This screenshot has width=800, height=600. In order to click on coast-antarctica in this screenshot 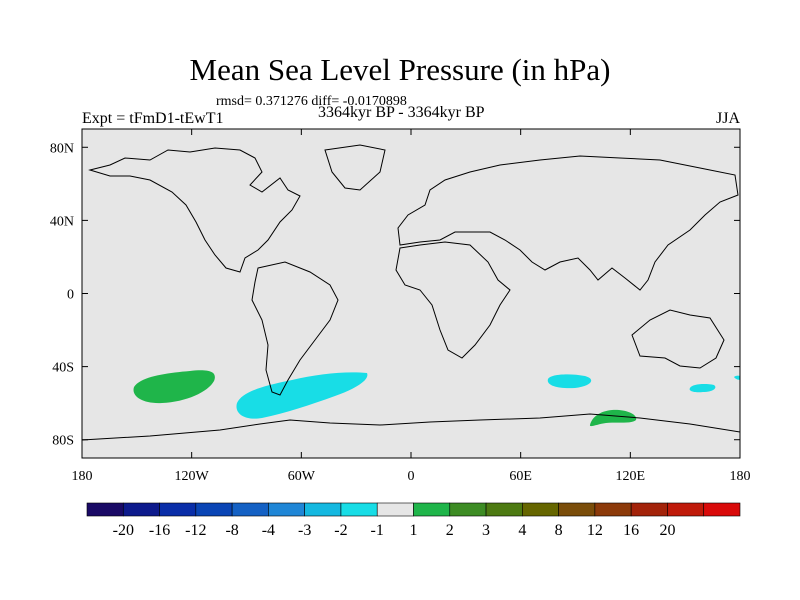, I will do `click(411, 427)`.